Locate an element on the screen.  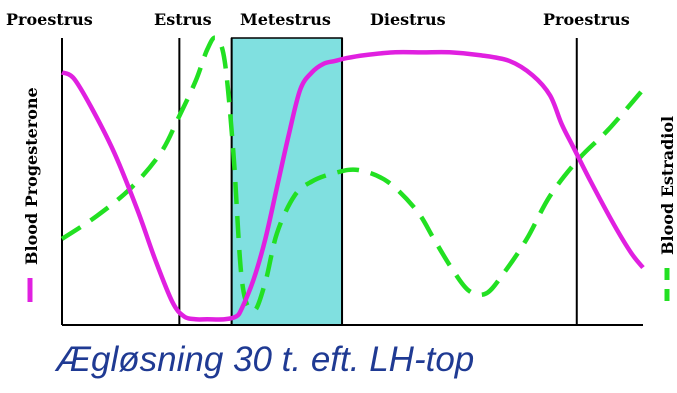
y-axis-right-title: Blood Estradiol is located at coordinates (667, 185).